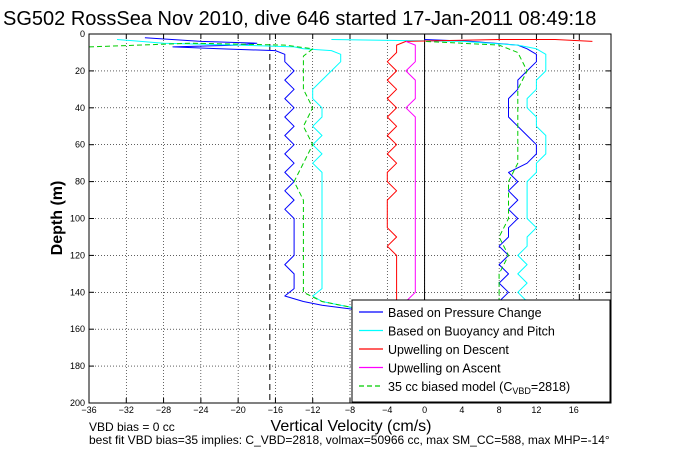 The width and height of the screenshot is (681, 454). What do you see at coordinates (387, 410) in the screenshot?
I see `x-tick-label: −4` at bounding box center [387, 410].